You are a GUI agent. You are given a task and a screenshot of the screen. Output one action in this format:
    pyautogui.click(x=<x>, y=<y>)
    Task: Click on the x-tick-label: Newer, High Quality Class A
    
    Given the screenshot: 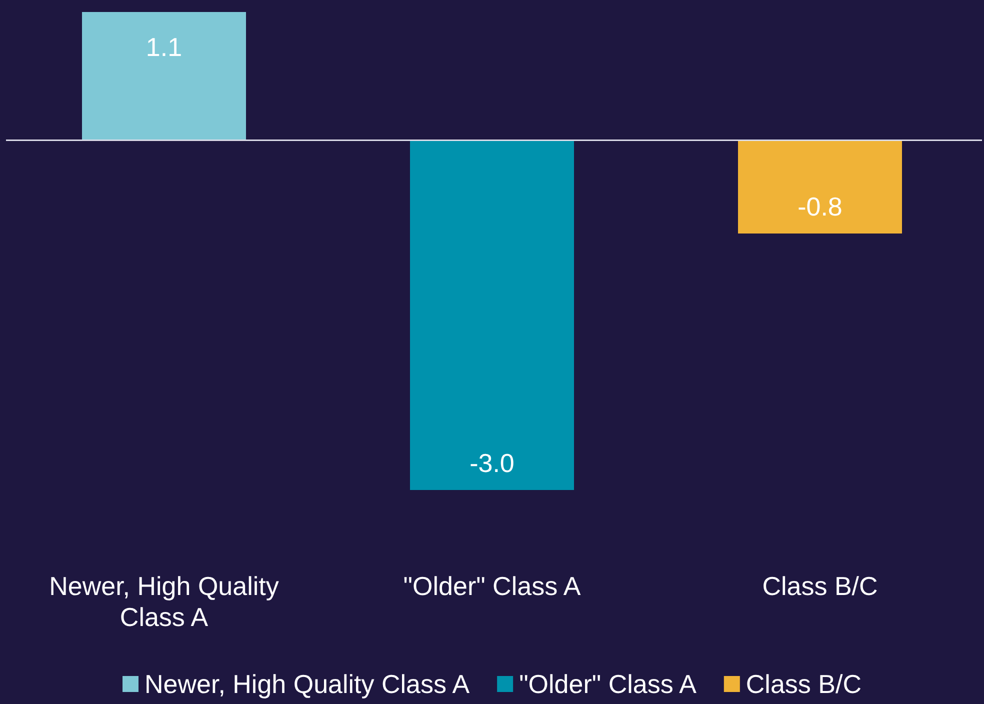 What is the action you would take?
    pyautogui.click(x=164, y=601)
    